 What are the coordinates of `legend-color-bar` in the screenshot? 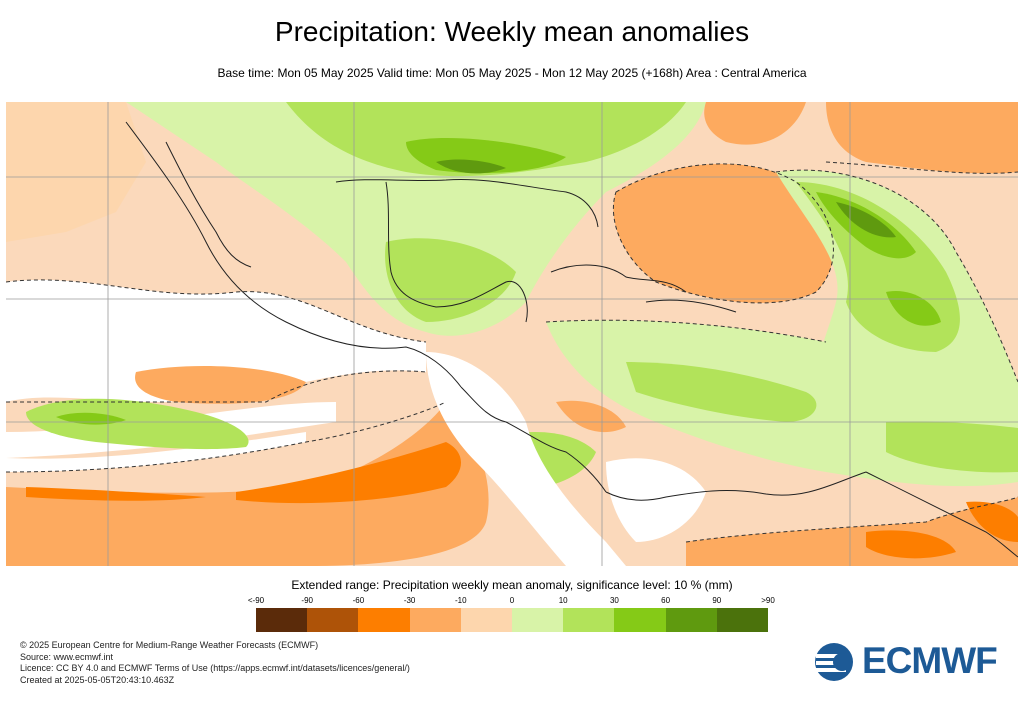 It's located at (512, 620).